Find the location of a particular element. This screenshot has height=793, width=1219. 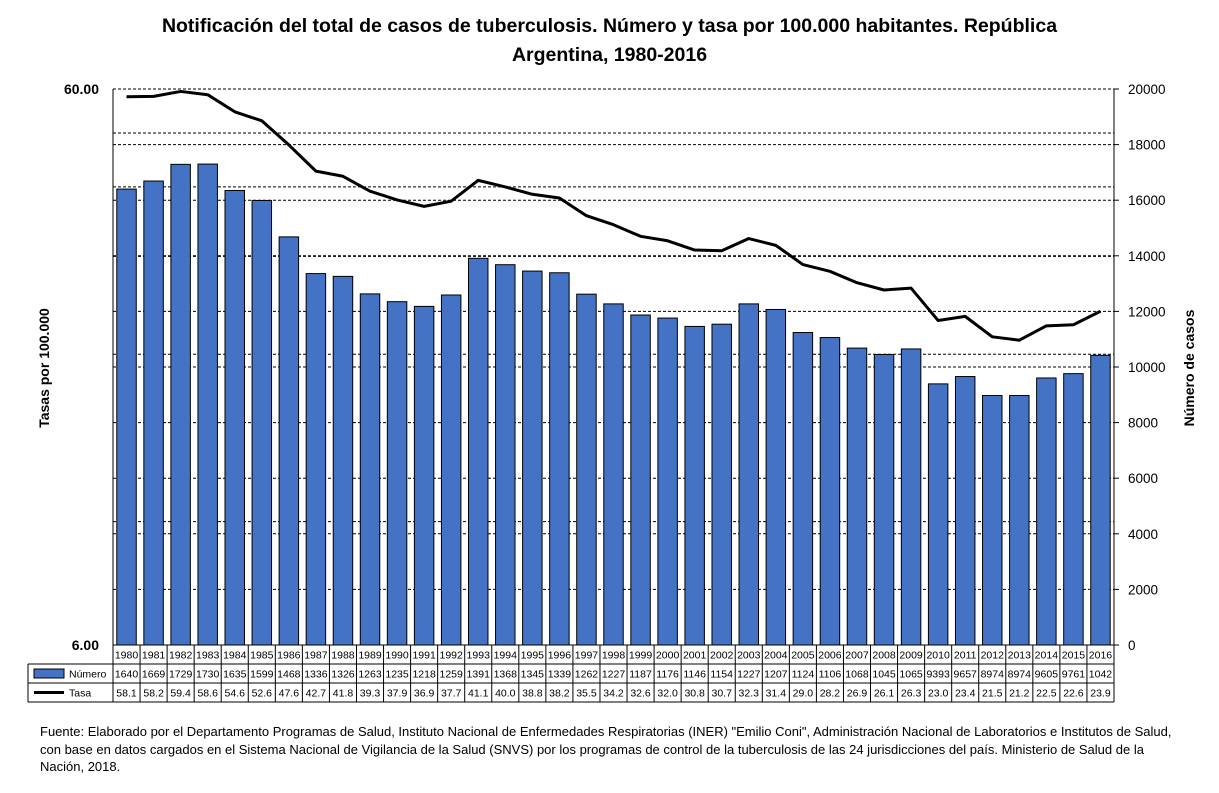

x-tick-label: 1988 is located at coordinates (343, 656).